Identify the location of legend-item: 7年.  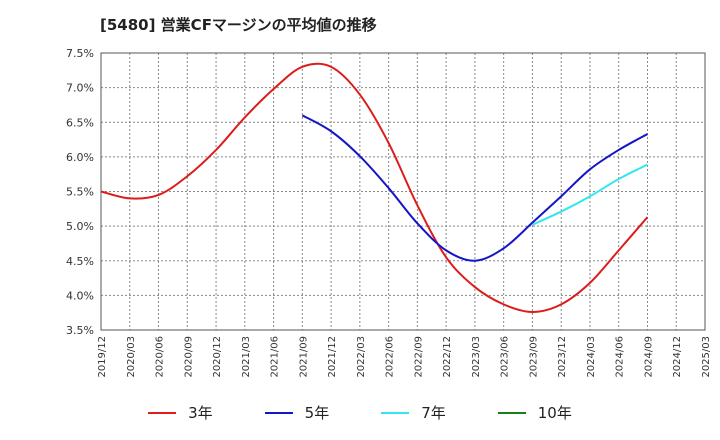
(413, 412).